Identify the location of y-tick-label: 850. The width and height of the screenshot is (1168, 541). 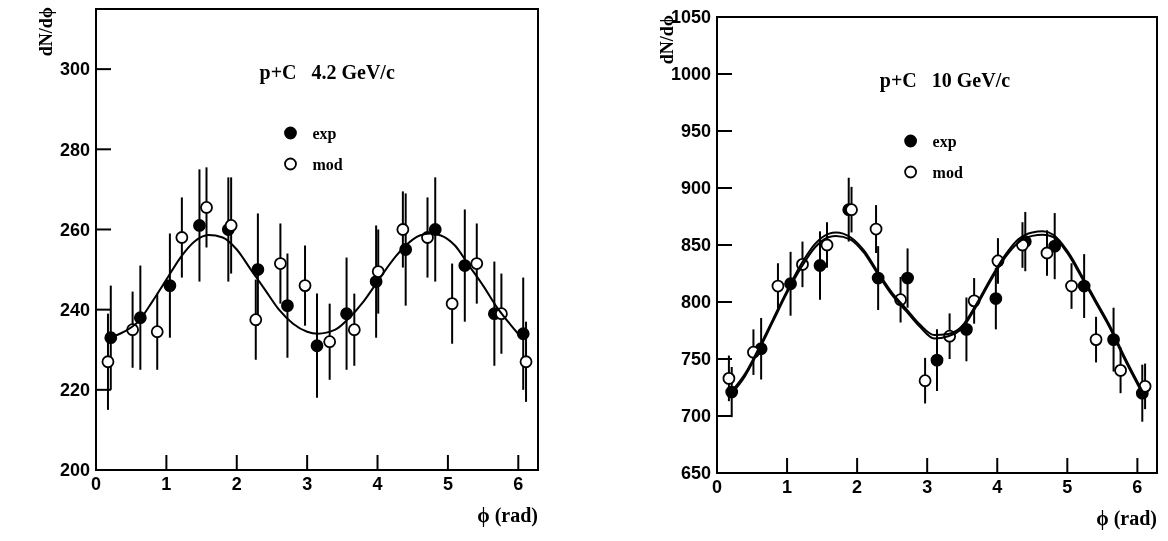
(695, 245).